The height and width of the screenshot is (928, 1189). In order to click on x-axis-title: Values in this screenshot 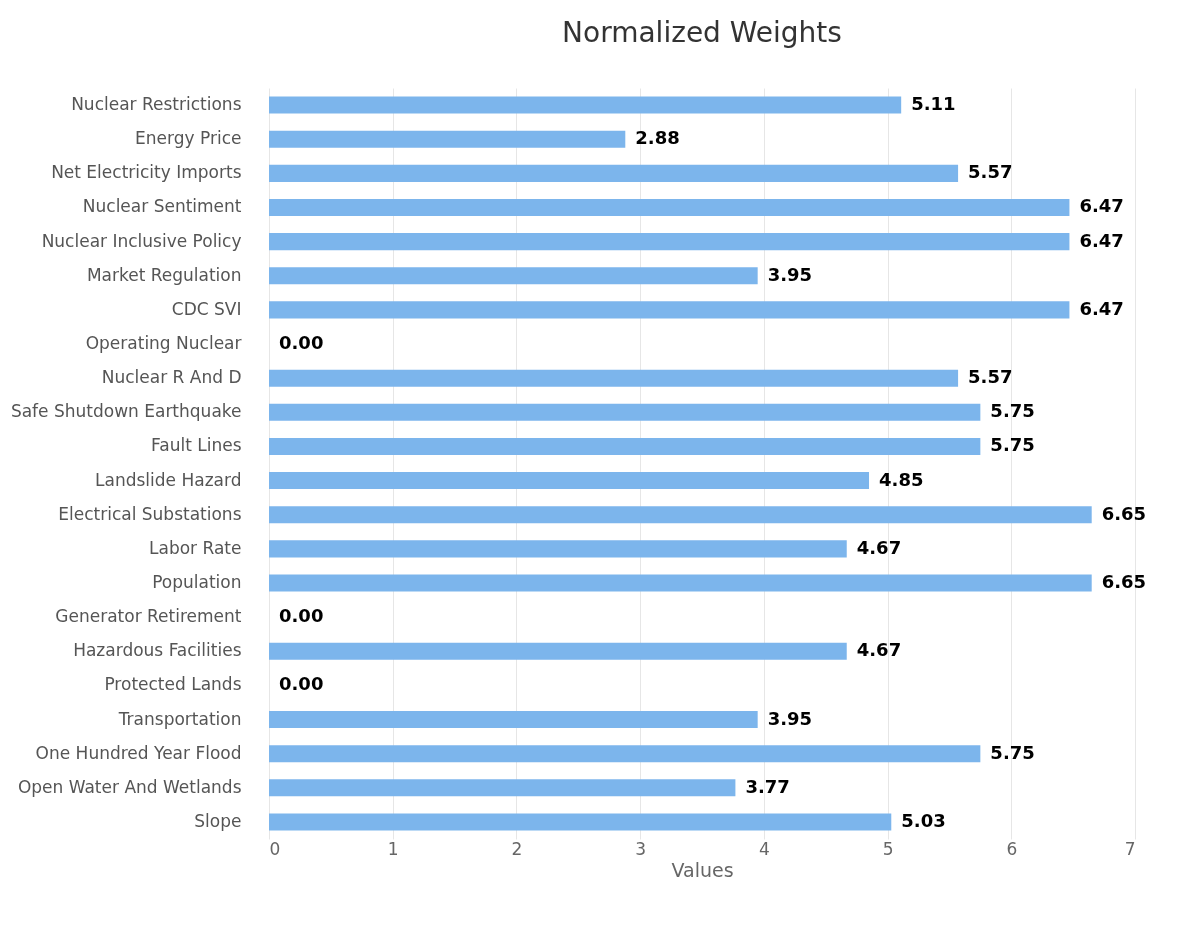, I will do `click(702, 869)`.